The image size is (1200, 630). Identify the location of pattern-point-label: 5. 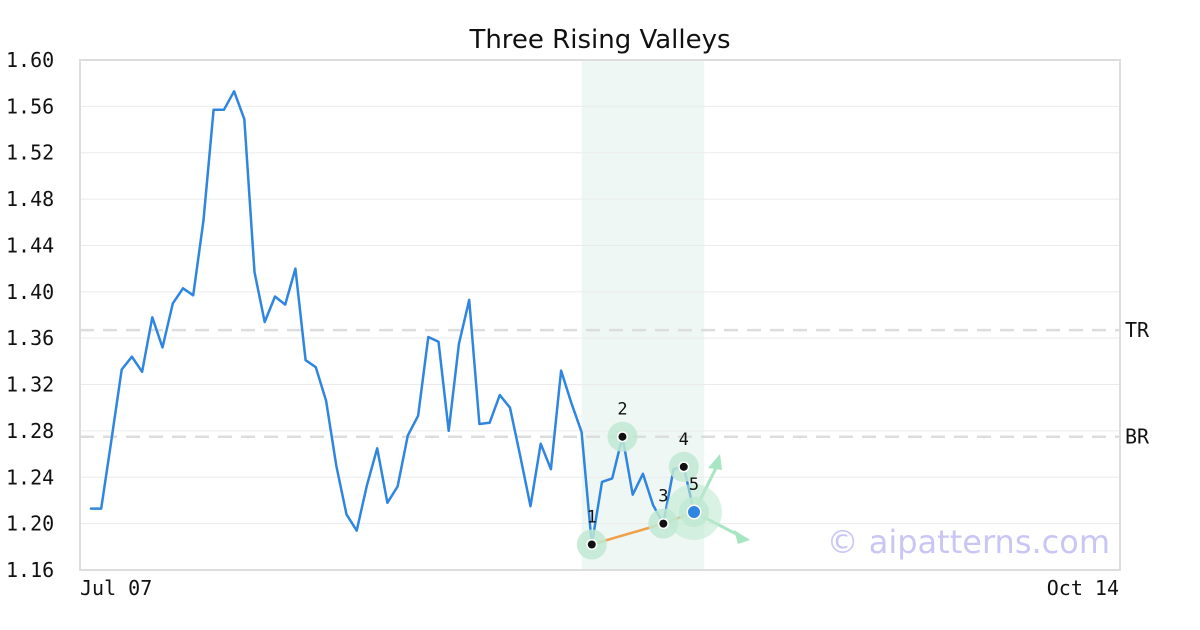
(694, 485).